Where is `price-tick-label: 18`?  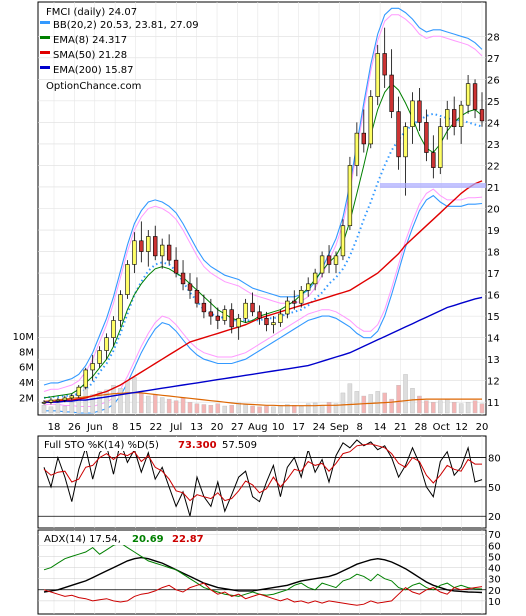 price-tick-label: 18 is located at coordinates (493, 253).